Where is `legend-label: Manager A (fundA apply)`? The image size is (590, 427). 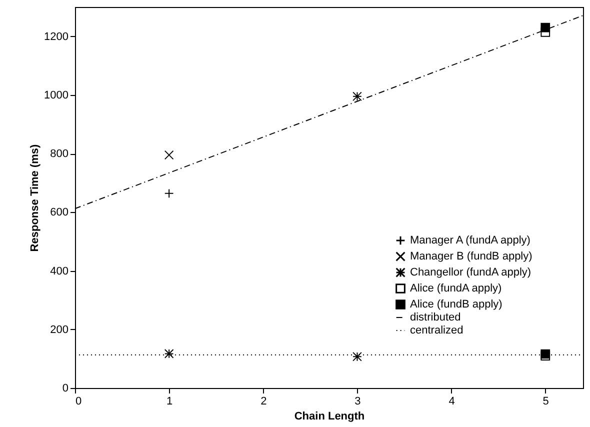 legend-label: Manager A (fundA apply) is located at coordinates (470, 240).